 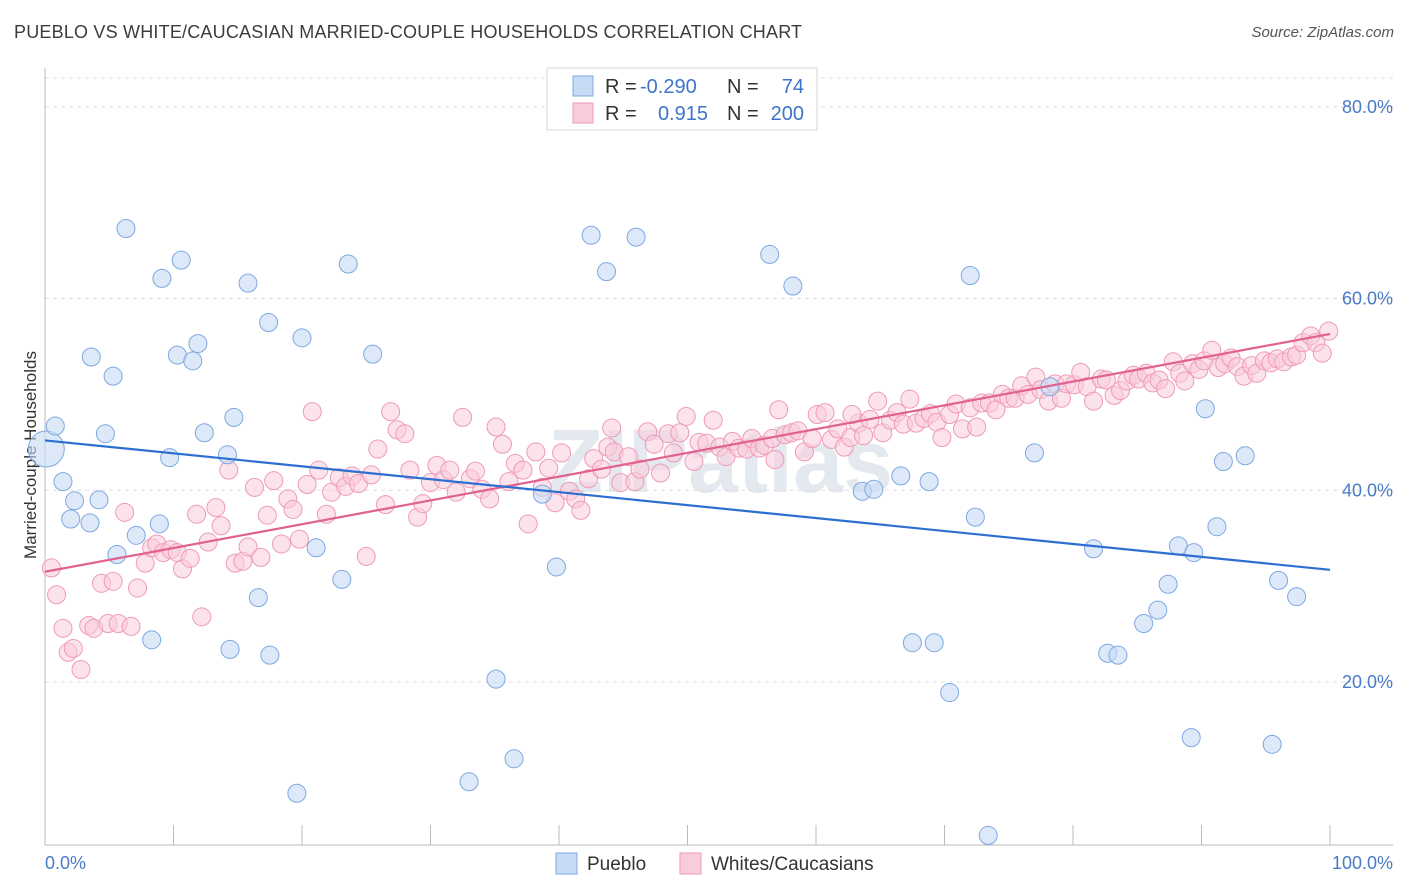 I want to click on white-legend-label: Whites/Caucasians, so click(x=792, y=864).